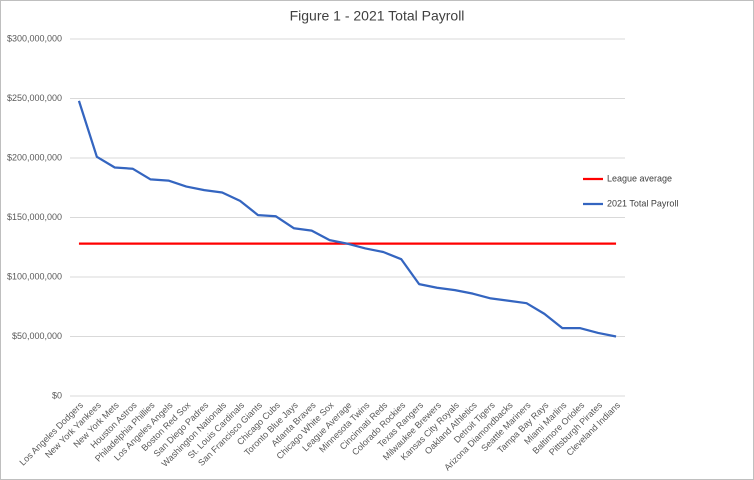 The image size is (754, 480). I want to click on y-tick-label: $100,000,000, so click(34, 276).